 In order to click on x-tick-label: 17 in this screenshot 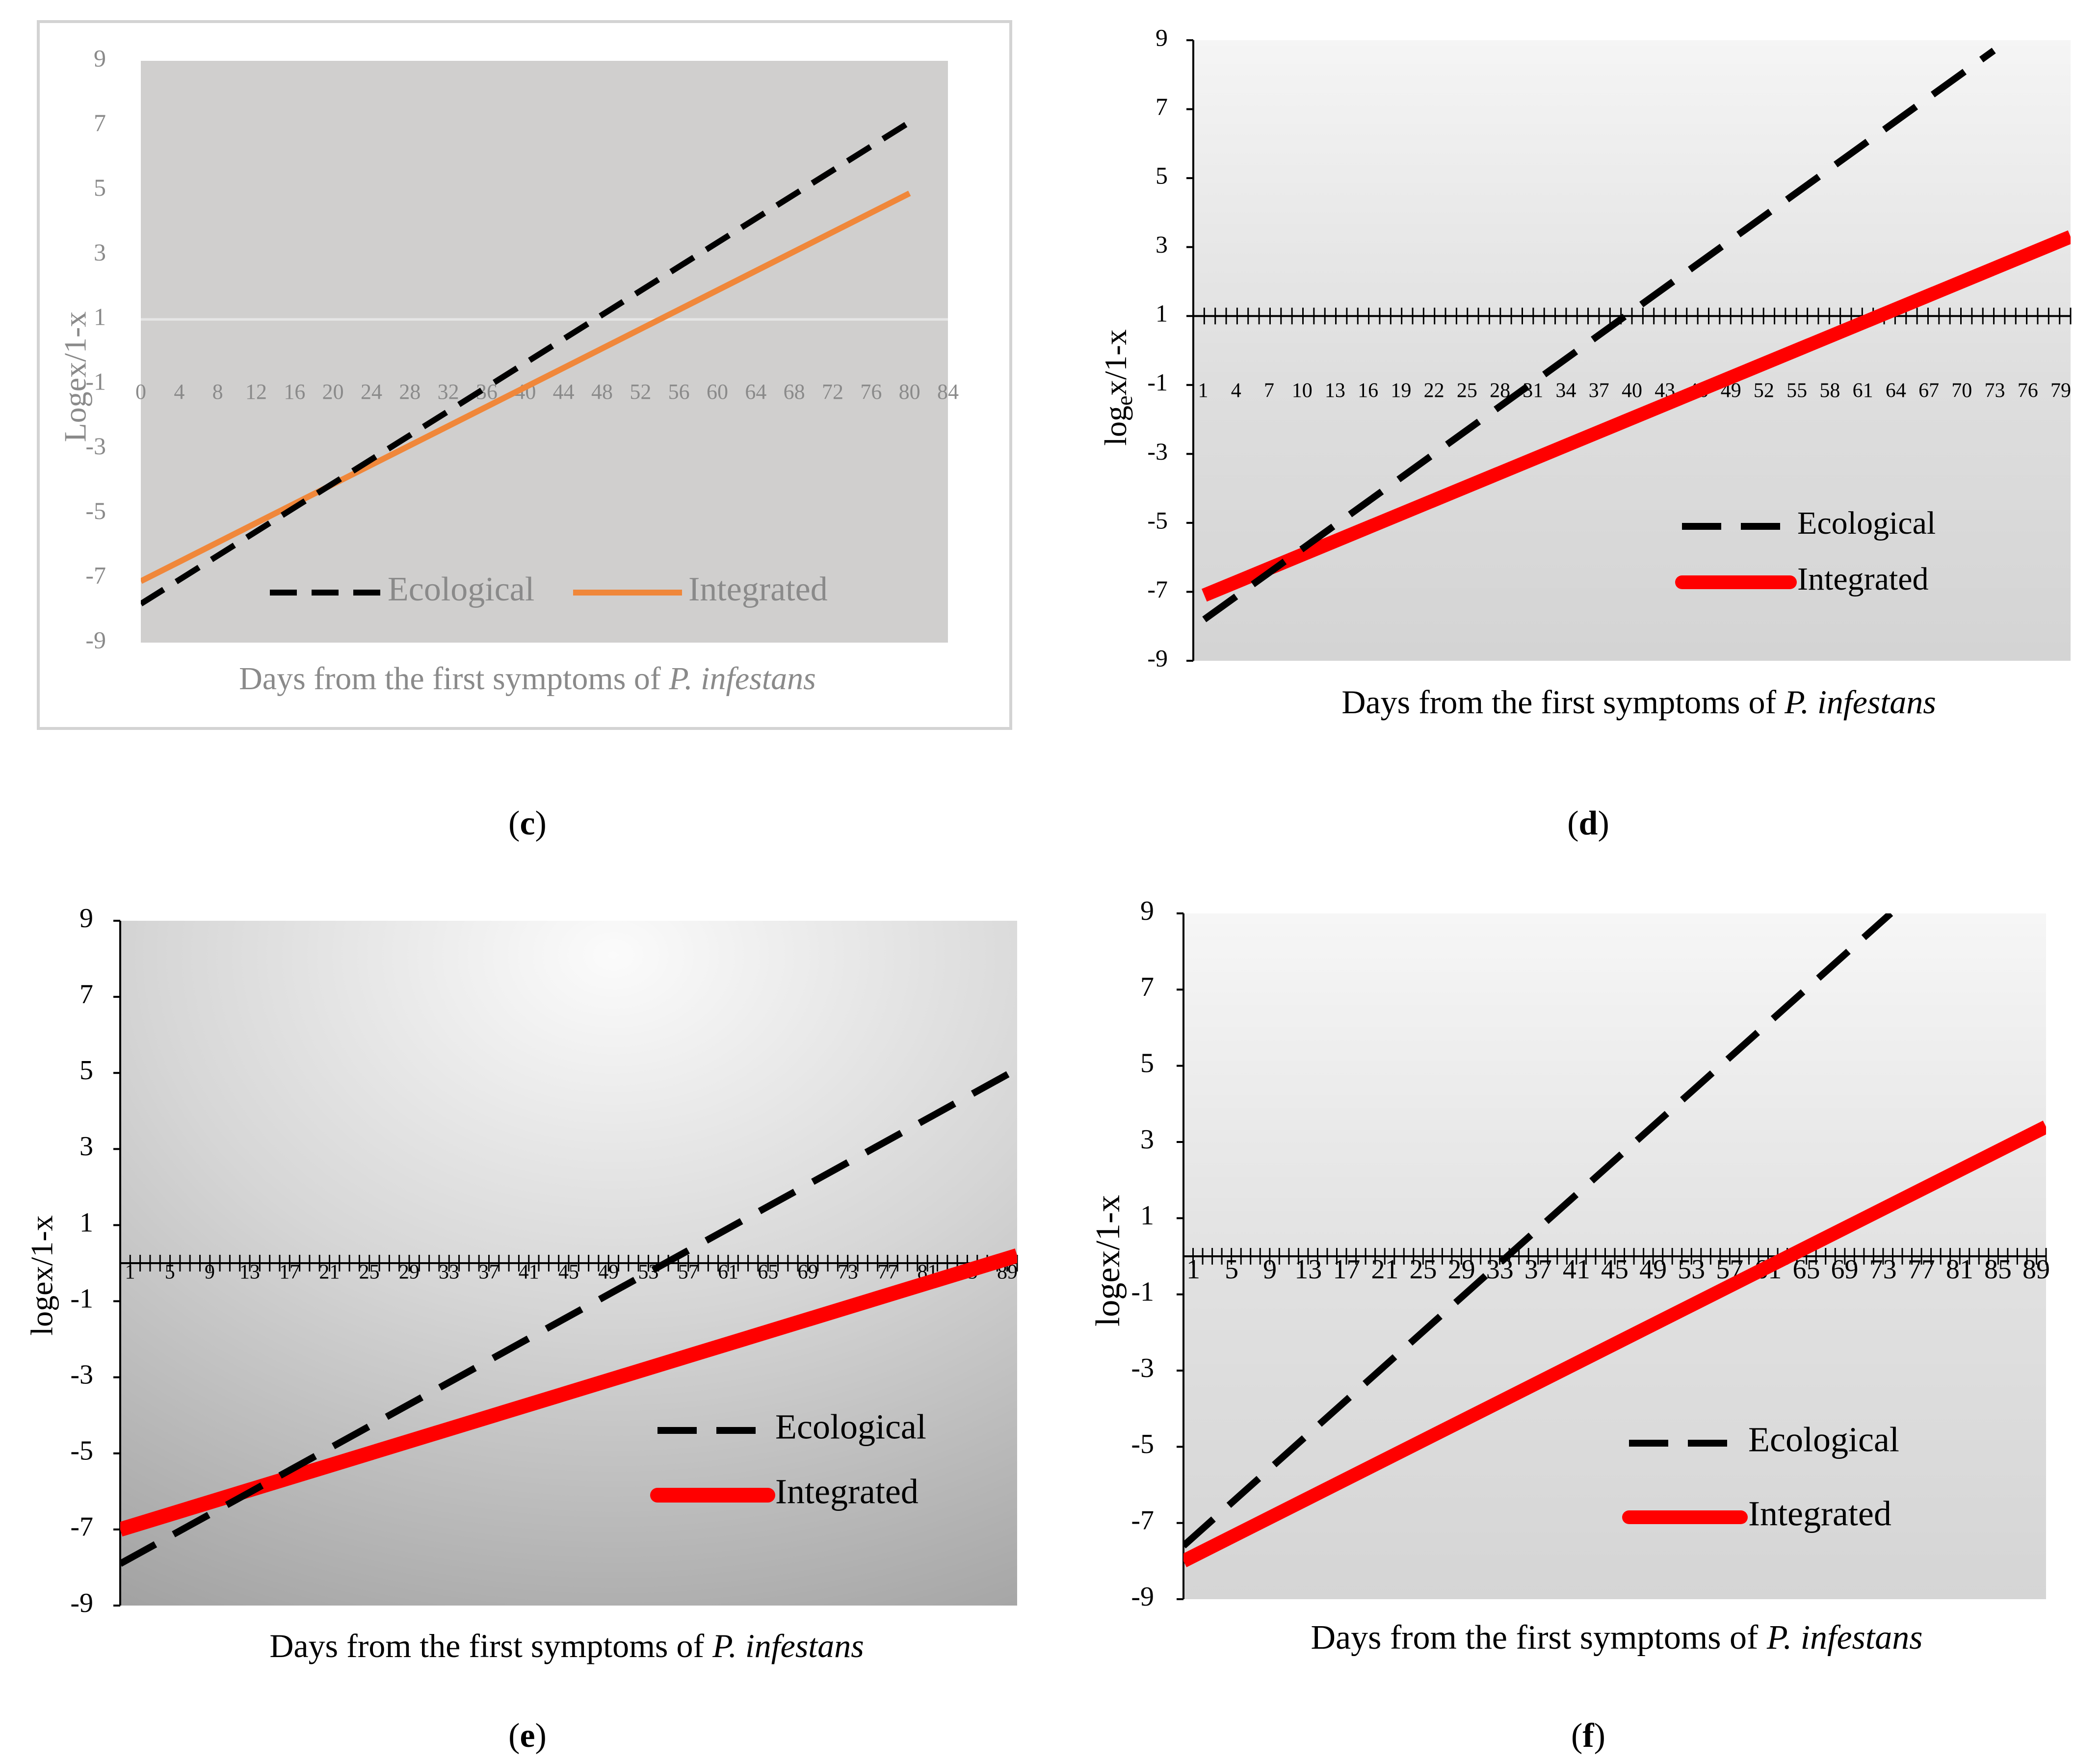, I will do `click(1346, 1269)`.